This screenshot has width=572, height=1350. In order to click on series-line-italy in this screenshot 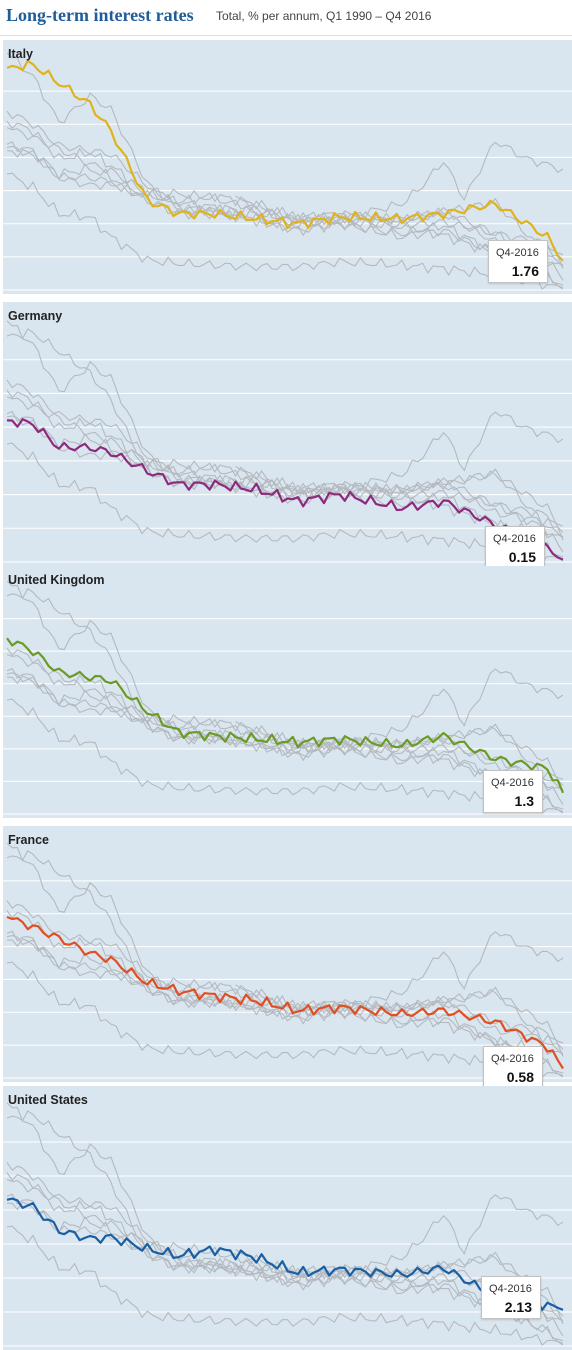, I will do `click(285, 160)`.